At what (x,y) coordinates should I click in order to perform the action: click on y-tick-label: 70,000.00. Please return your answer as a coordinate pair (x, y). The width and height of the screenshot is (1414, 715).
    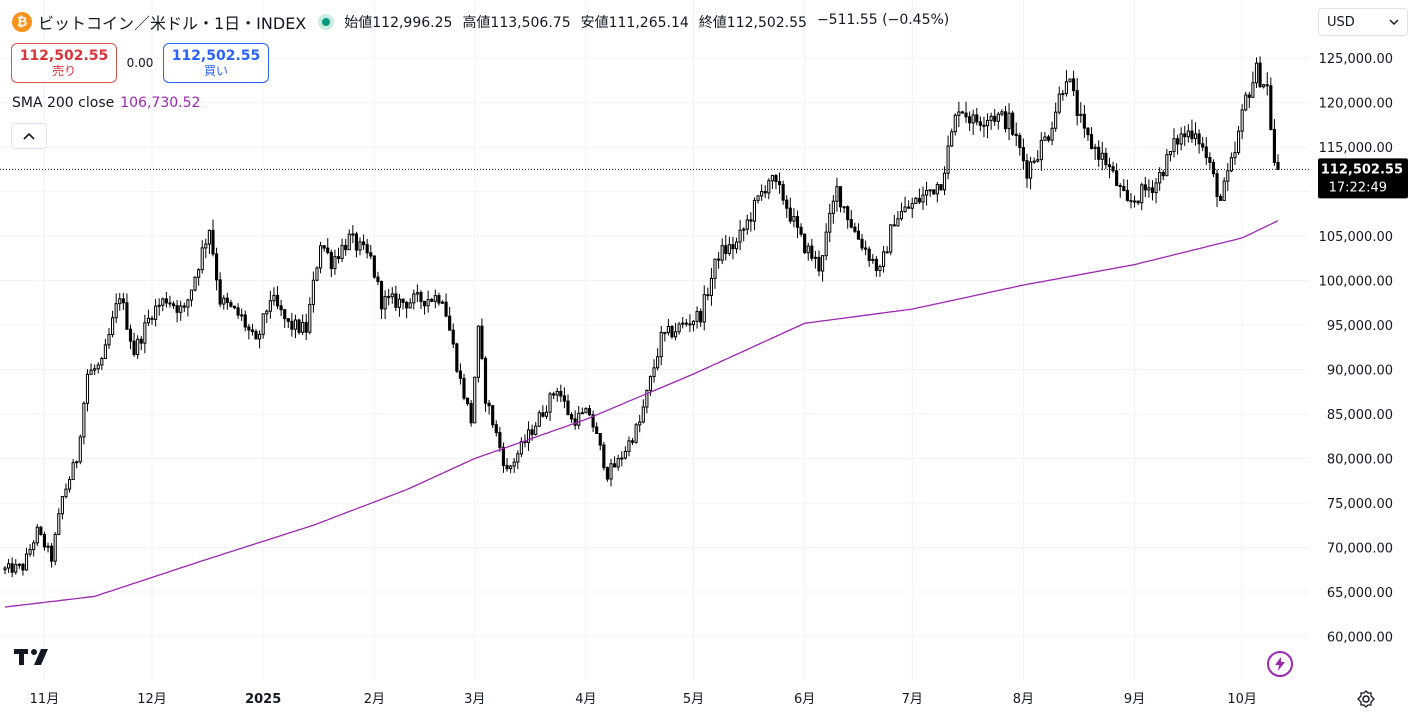
    Looking at the image, I should click on (1360, 548).